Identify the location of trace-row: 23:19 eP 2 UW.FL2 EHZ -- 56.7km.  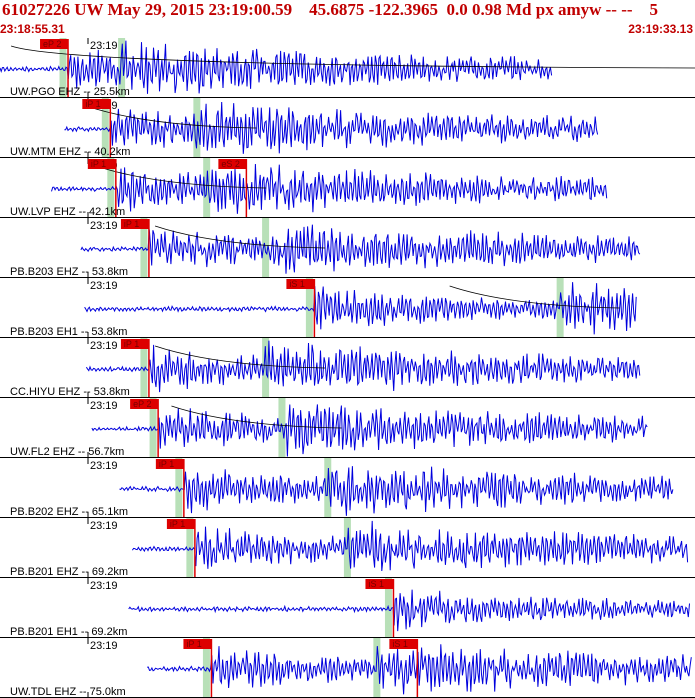
(347, 428).